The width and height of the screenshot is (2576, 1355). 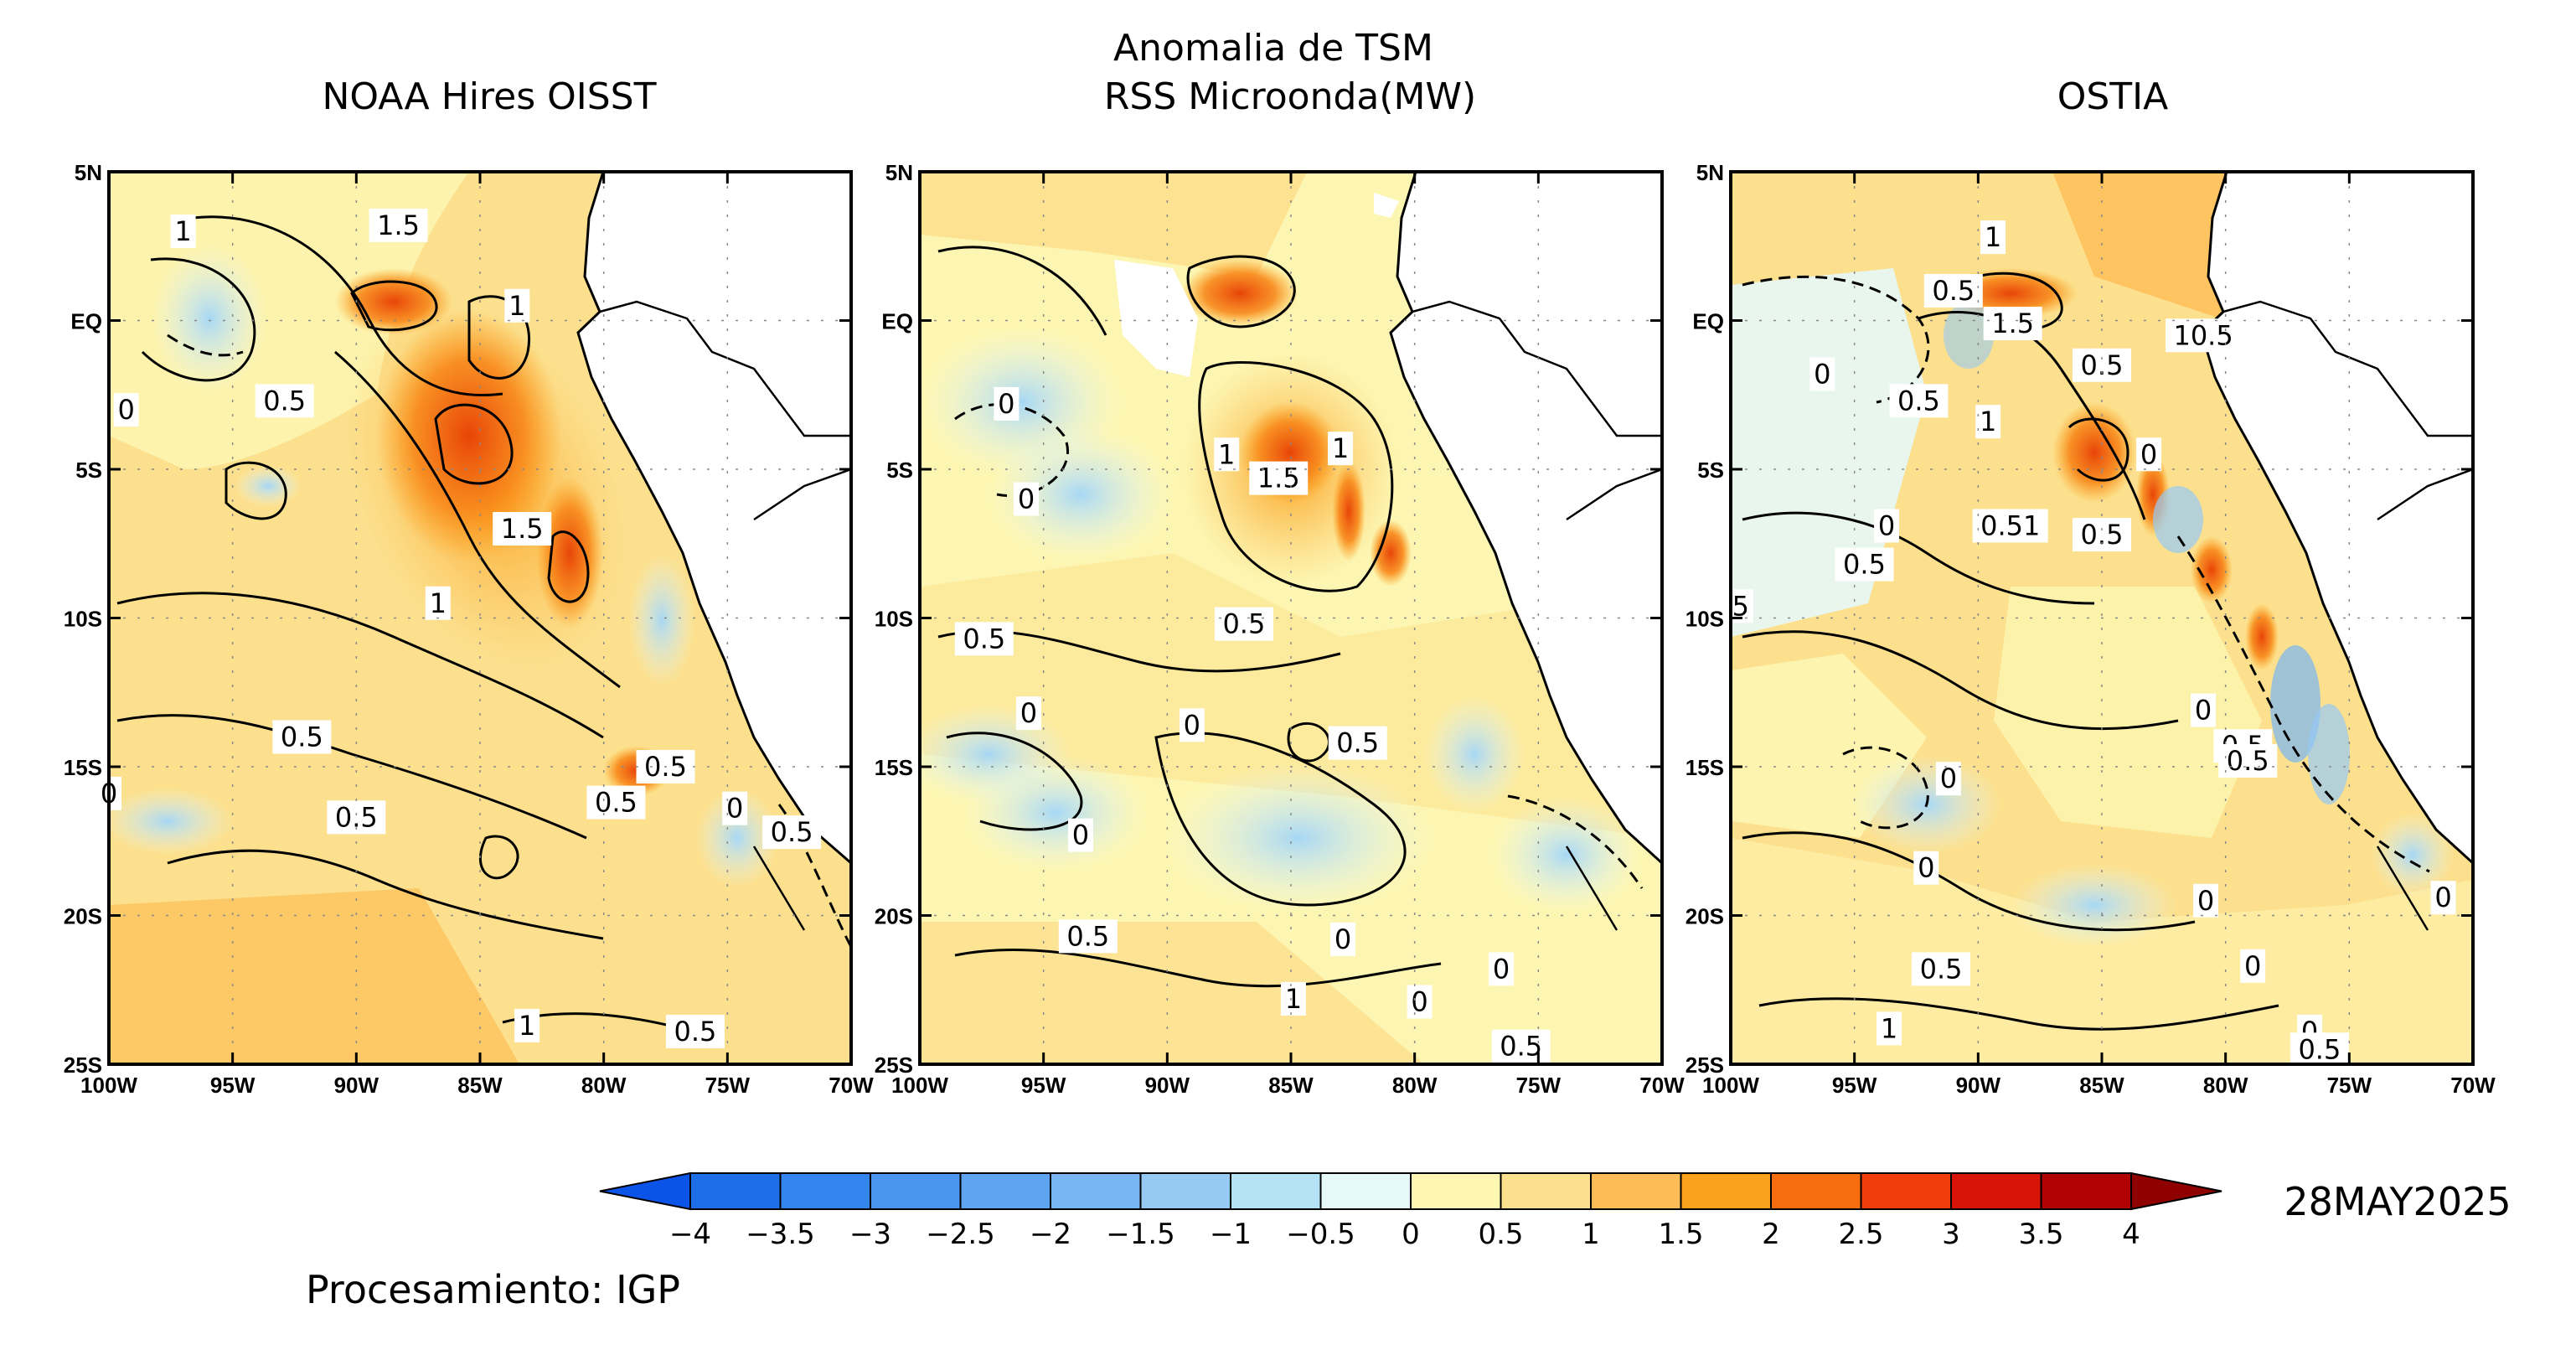 I want to click on lon-tick-label: 80W, so click(x=2225, y=1085).